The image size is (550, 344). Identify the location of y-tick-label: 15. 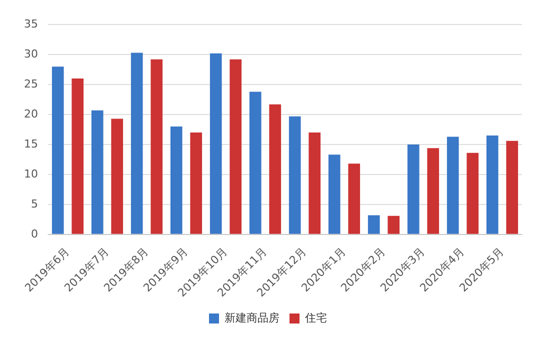
(31, 143).